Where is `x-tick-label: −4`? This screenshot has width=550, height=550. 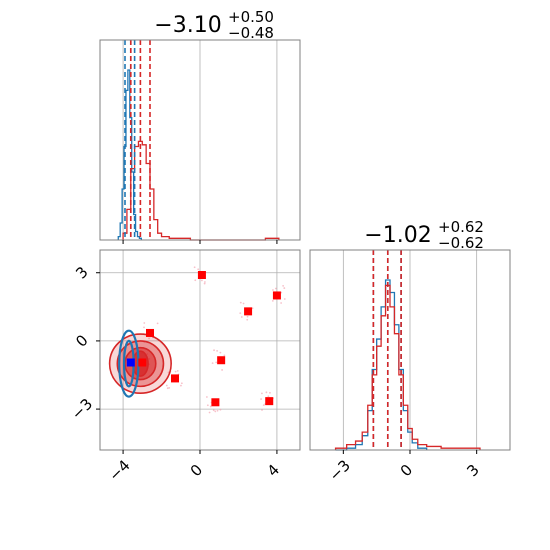
x-tick-label: −4 is located at coordinates (119, 470).